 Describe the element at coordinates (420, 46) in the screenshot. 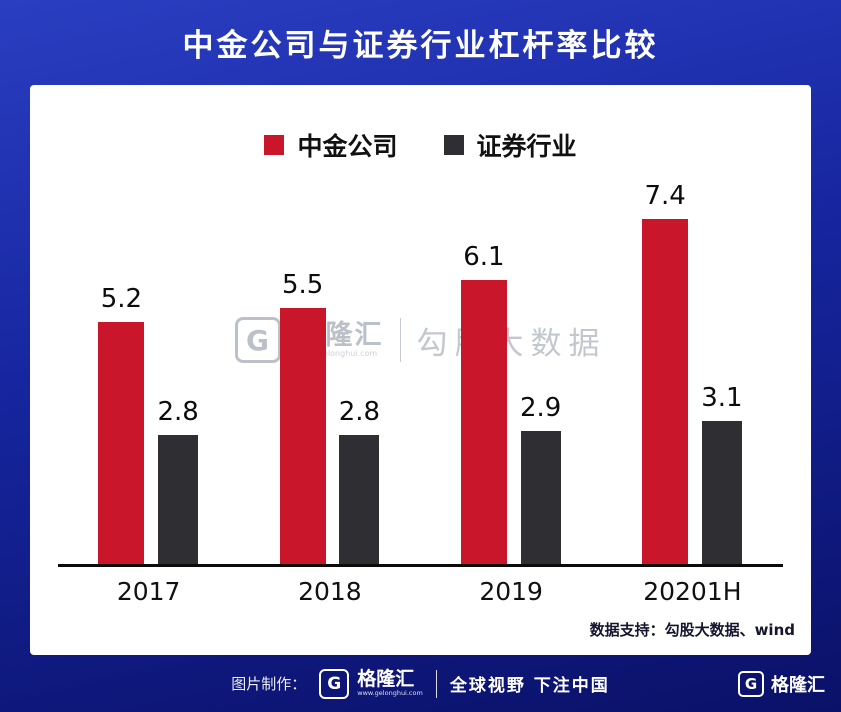

I see `page-title: 中金公司与证券行业杠杆率比较` at that location.